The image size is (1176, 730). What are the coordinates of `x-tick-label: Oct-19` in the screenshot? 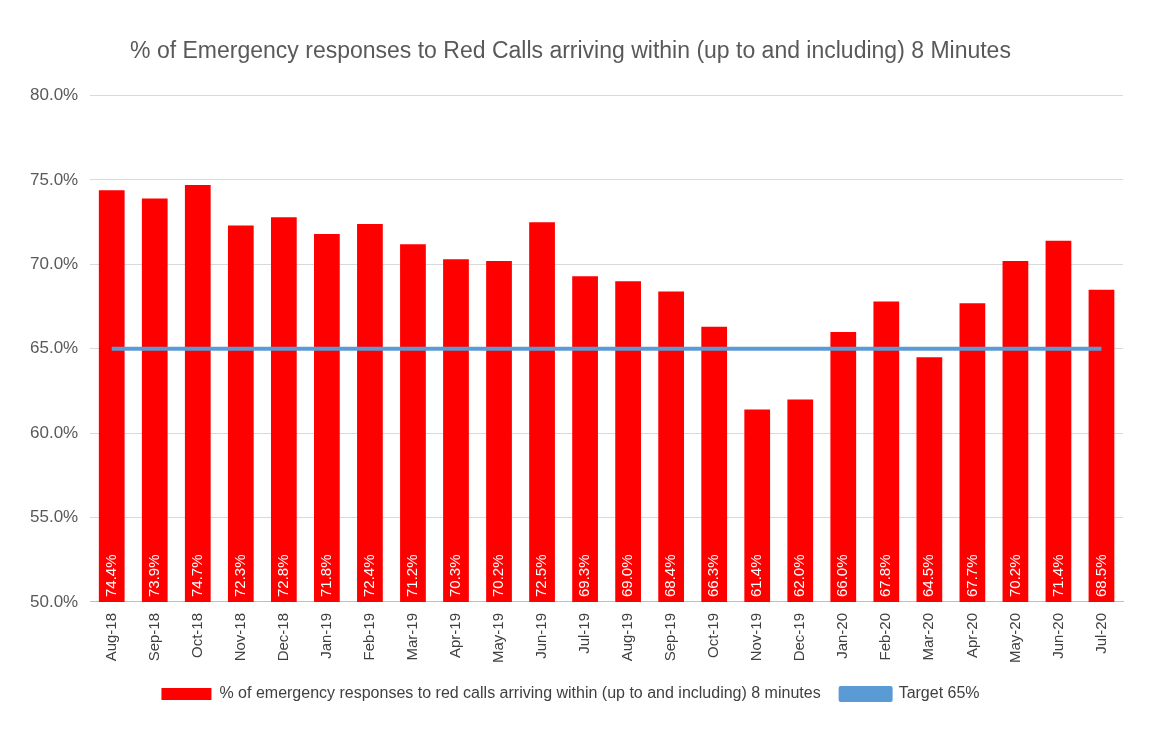 It's located at (713, 635).